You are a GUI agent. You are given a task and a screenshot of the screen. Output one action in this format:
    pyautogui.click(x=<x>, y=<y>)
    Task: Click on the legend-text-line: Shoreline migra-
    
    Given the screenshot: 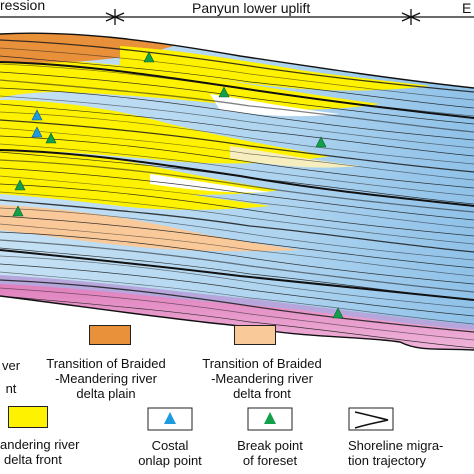 What is the action you would take?
    pyautogui.click(x=396, y=445)
    